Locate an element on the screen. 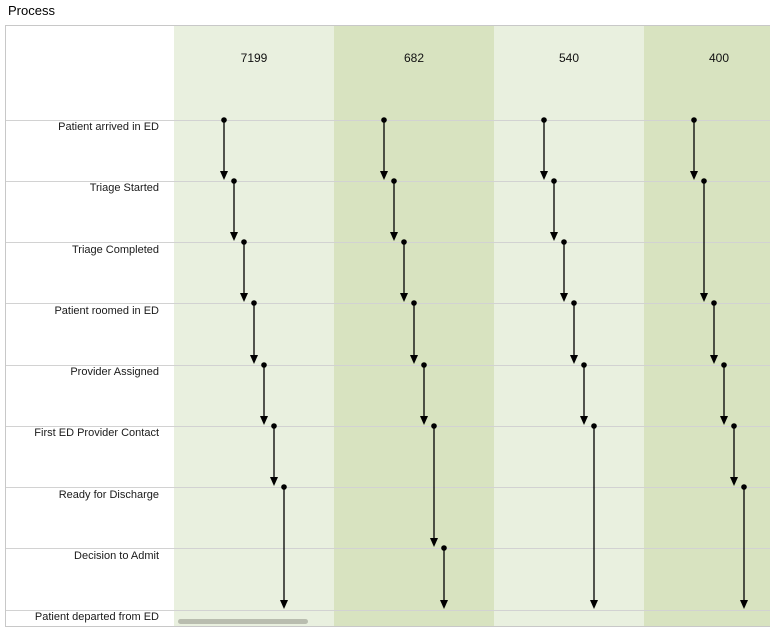 The height and width of the screenshot is (631, 770). step-label-patient-arrived: Patient arrived in ED is located at coordinates (108, 127).